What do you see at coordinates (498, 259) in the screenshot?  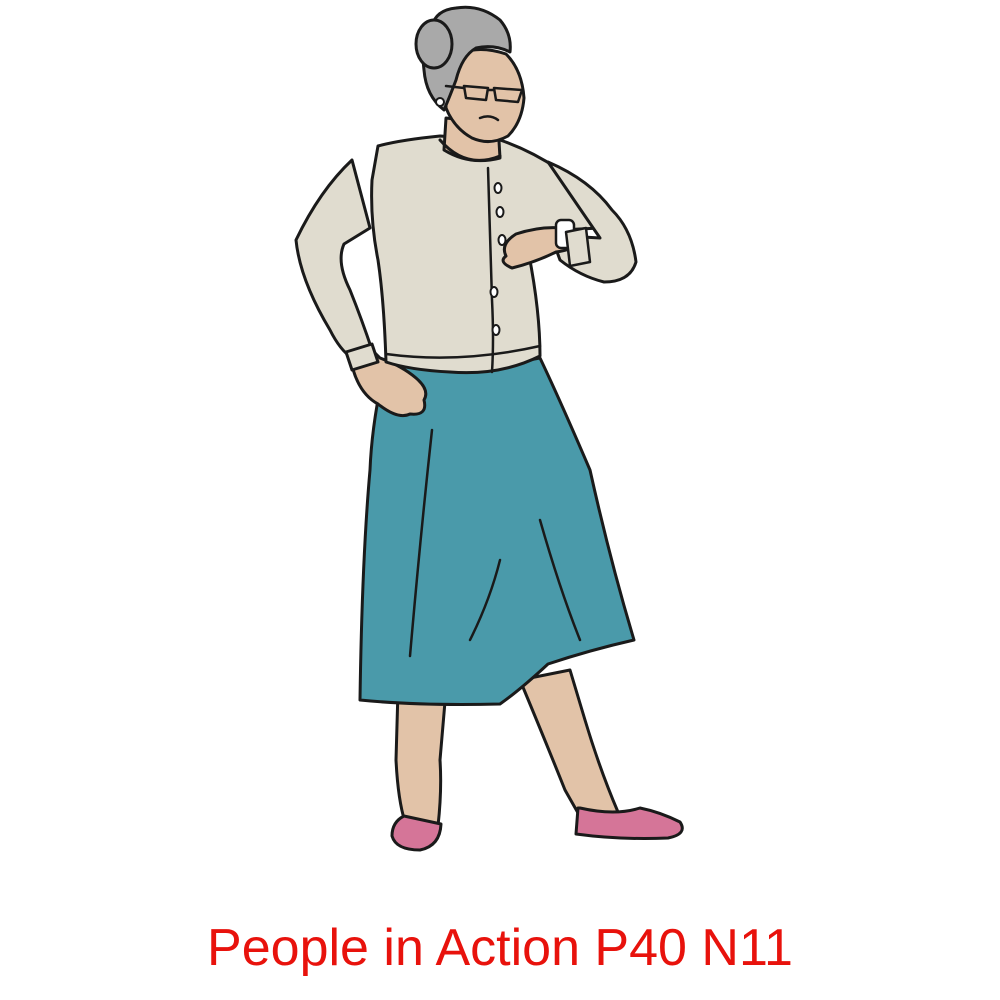 I see `cardigan-buttons` at bounding box center [498, 259].